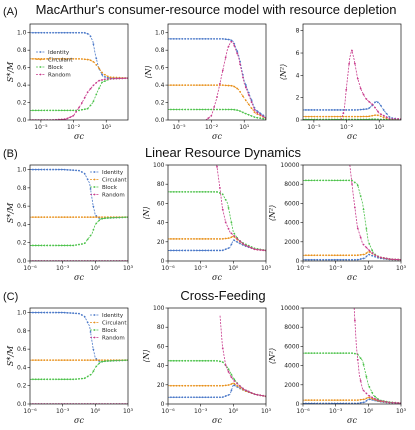  What do you see at coordinates (40, 74) in the screenshot?
I see `legend-marker-random` at bounding box center [40, 74].